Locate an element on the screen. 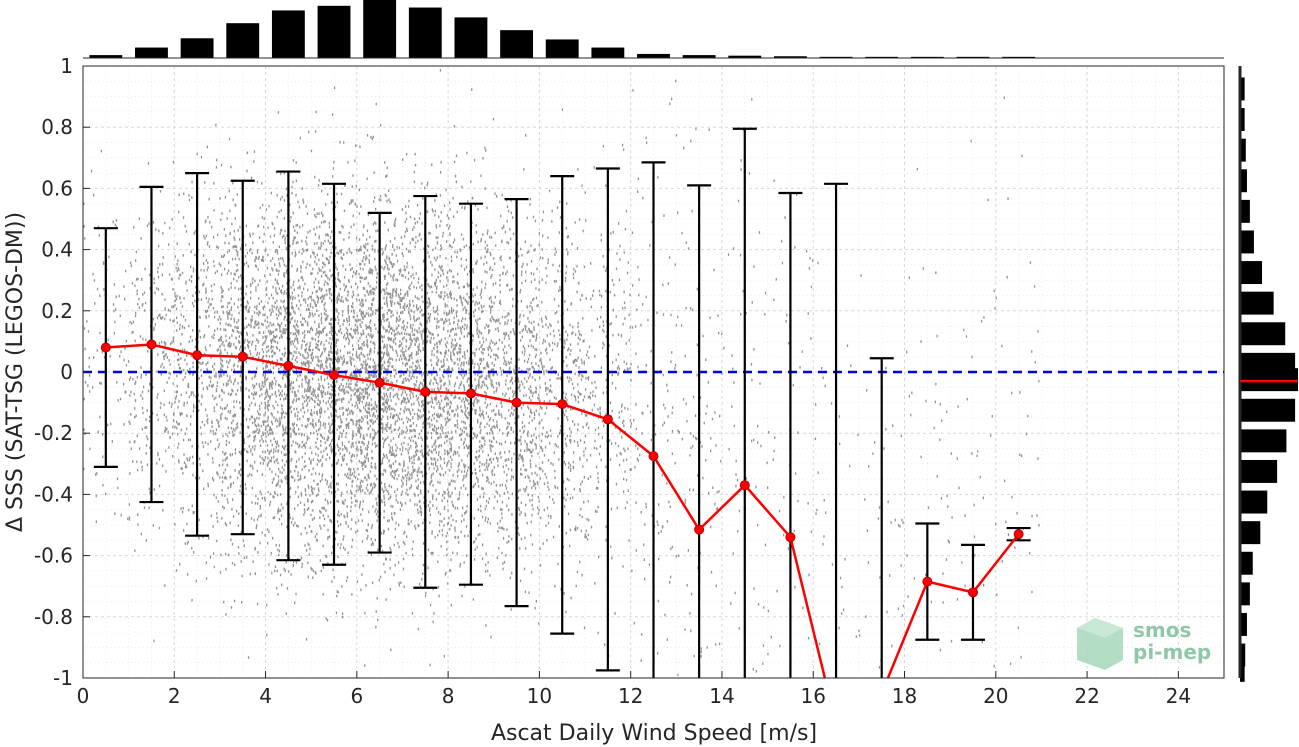  y-axis-label: Δ SSS (SAT-TSG (LEGOS-DM)) is located at coordinates (15, 372).